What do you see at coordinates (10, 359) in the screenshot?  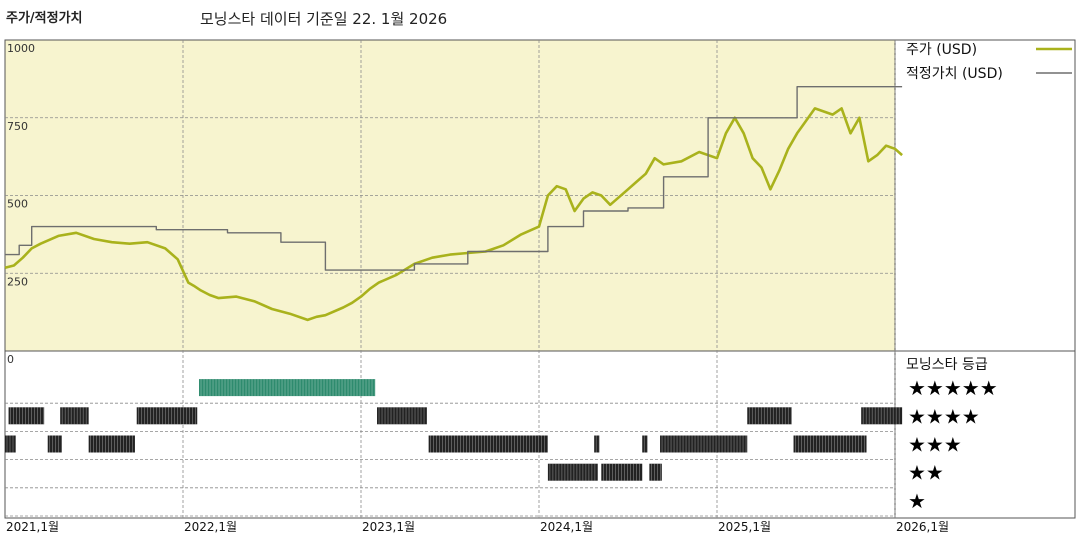 I see `y-tick-label: 0` at bounding box center [10, 359].